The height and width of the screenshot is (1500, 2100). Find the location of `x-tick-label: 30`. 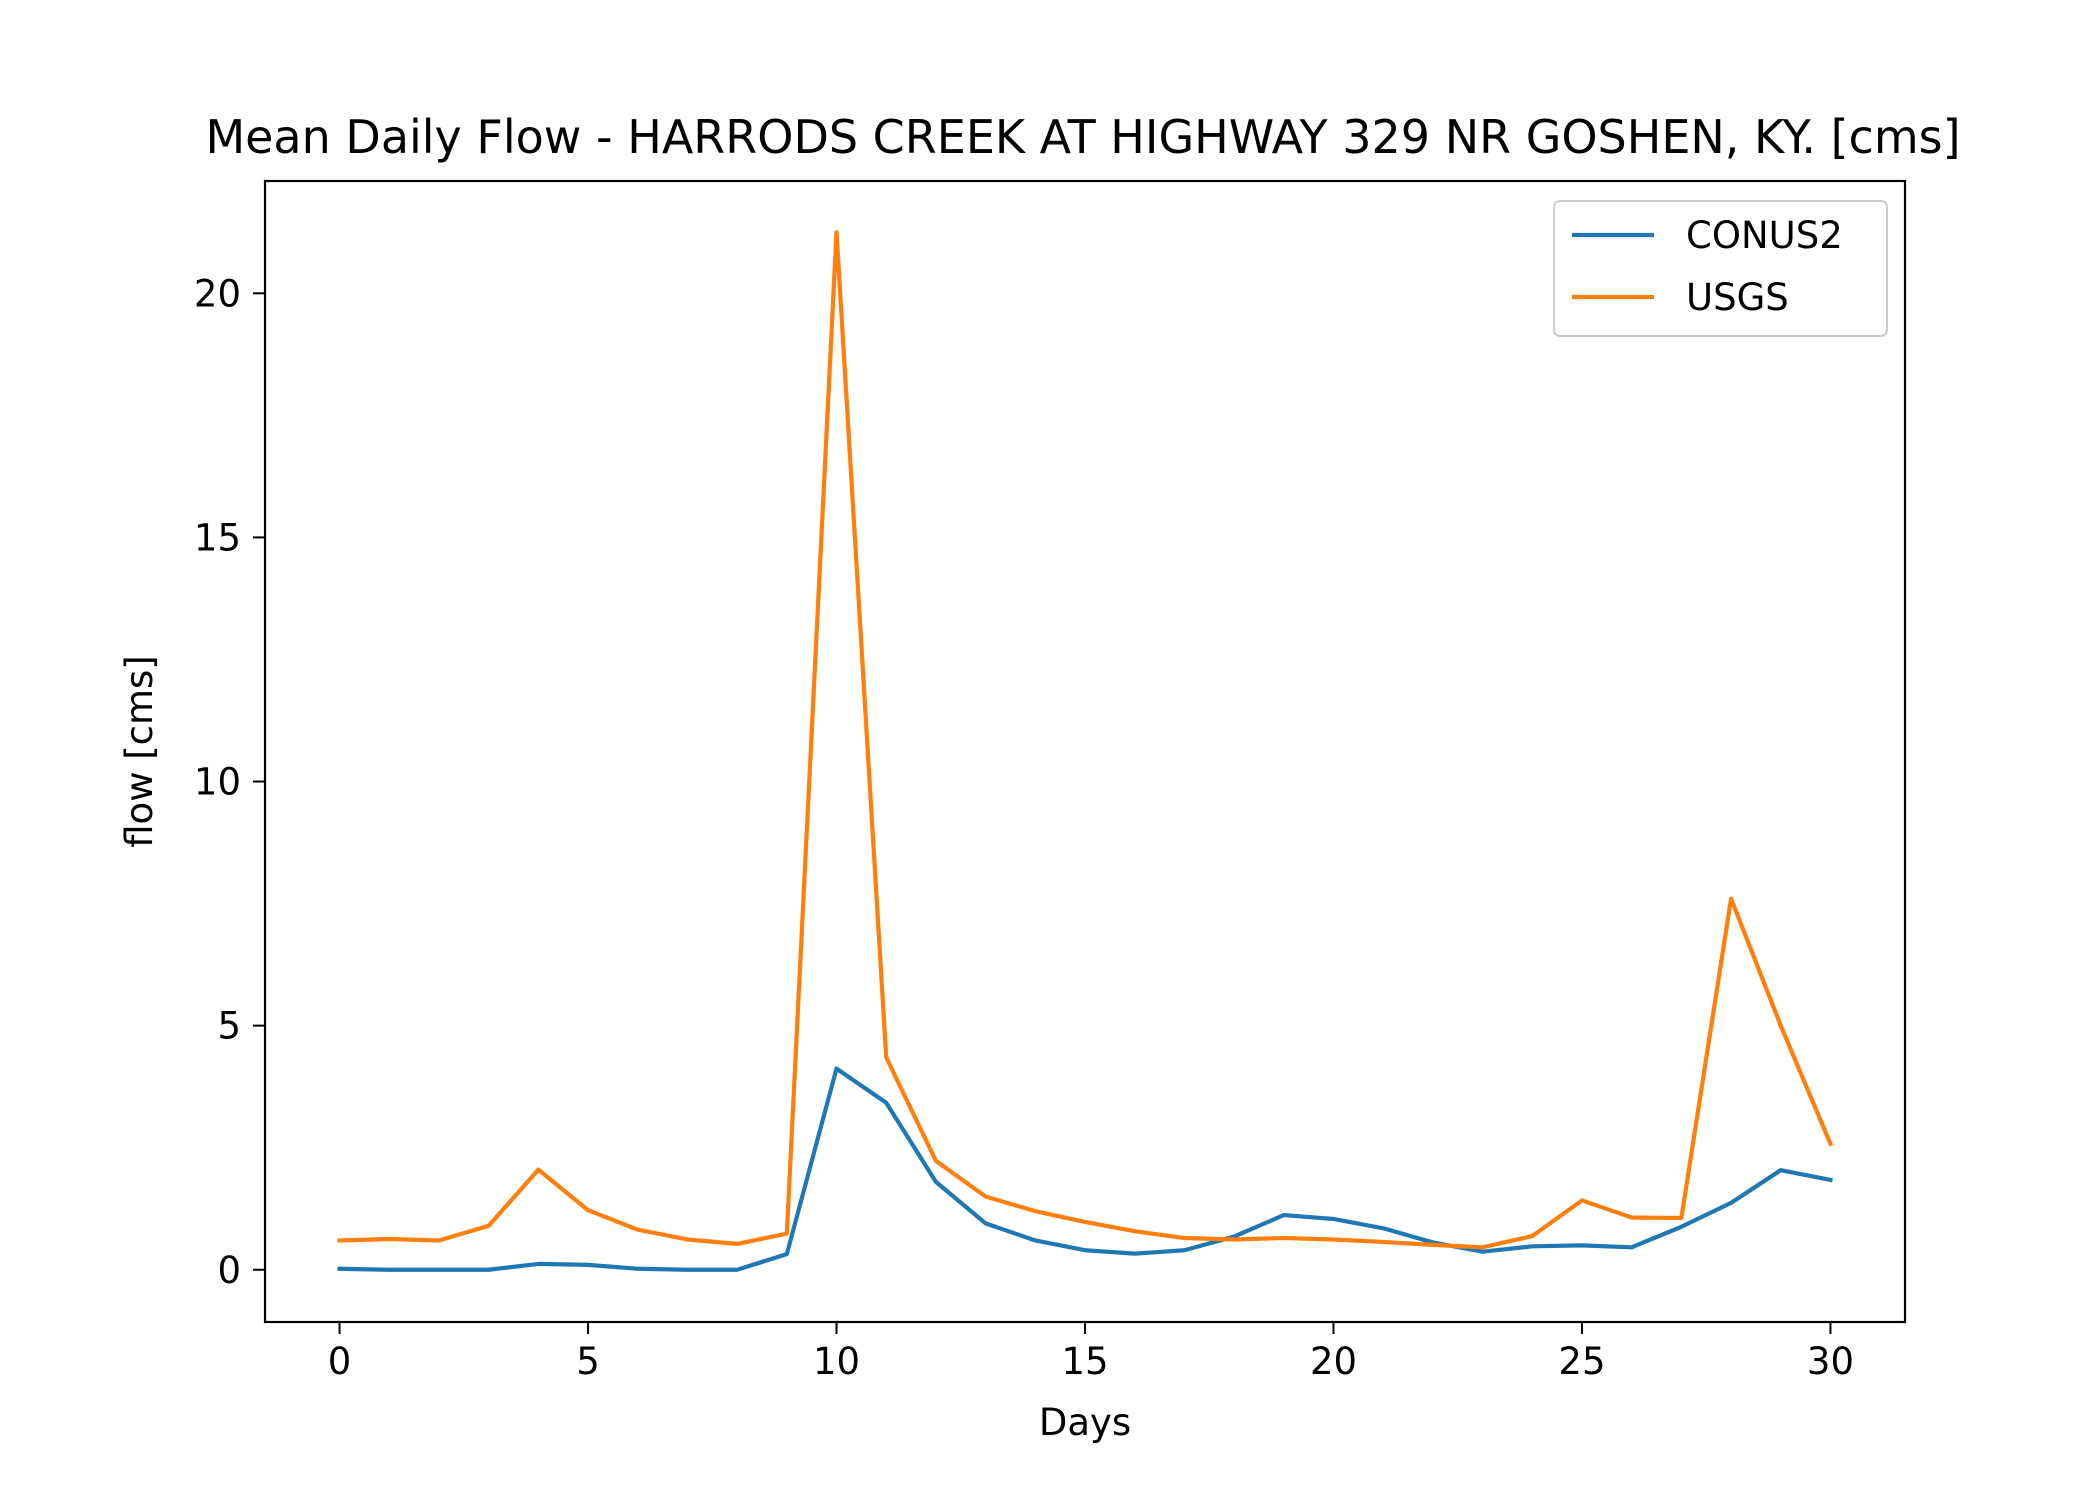

x-tick-label: 30 is located at coordinates (1830, 1361).